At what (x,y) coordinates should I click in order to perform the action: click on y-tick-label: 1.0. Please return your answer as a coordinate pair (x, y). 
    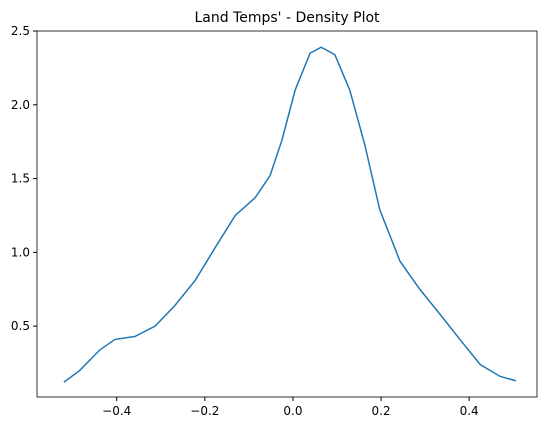
    Looking at the image, I should click on (20, 252).